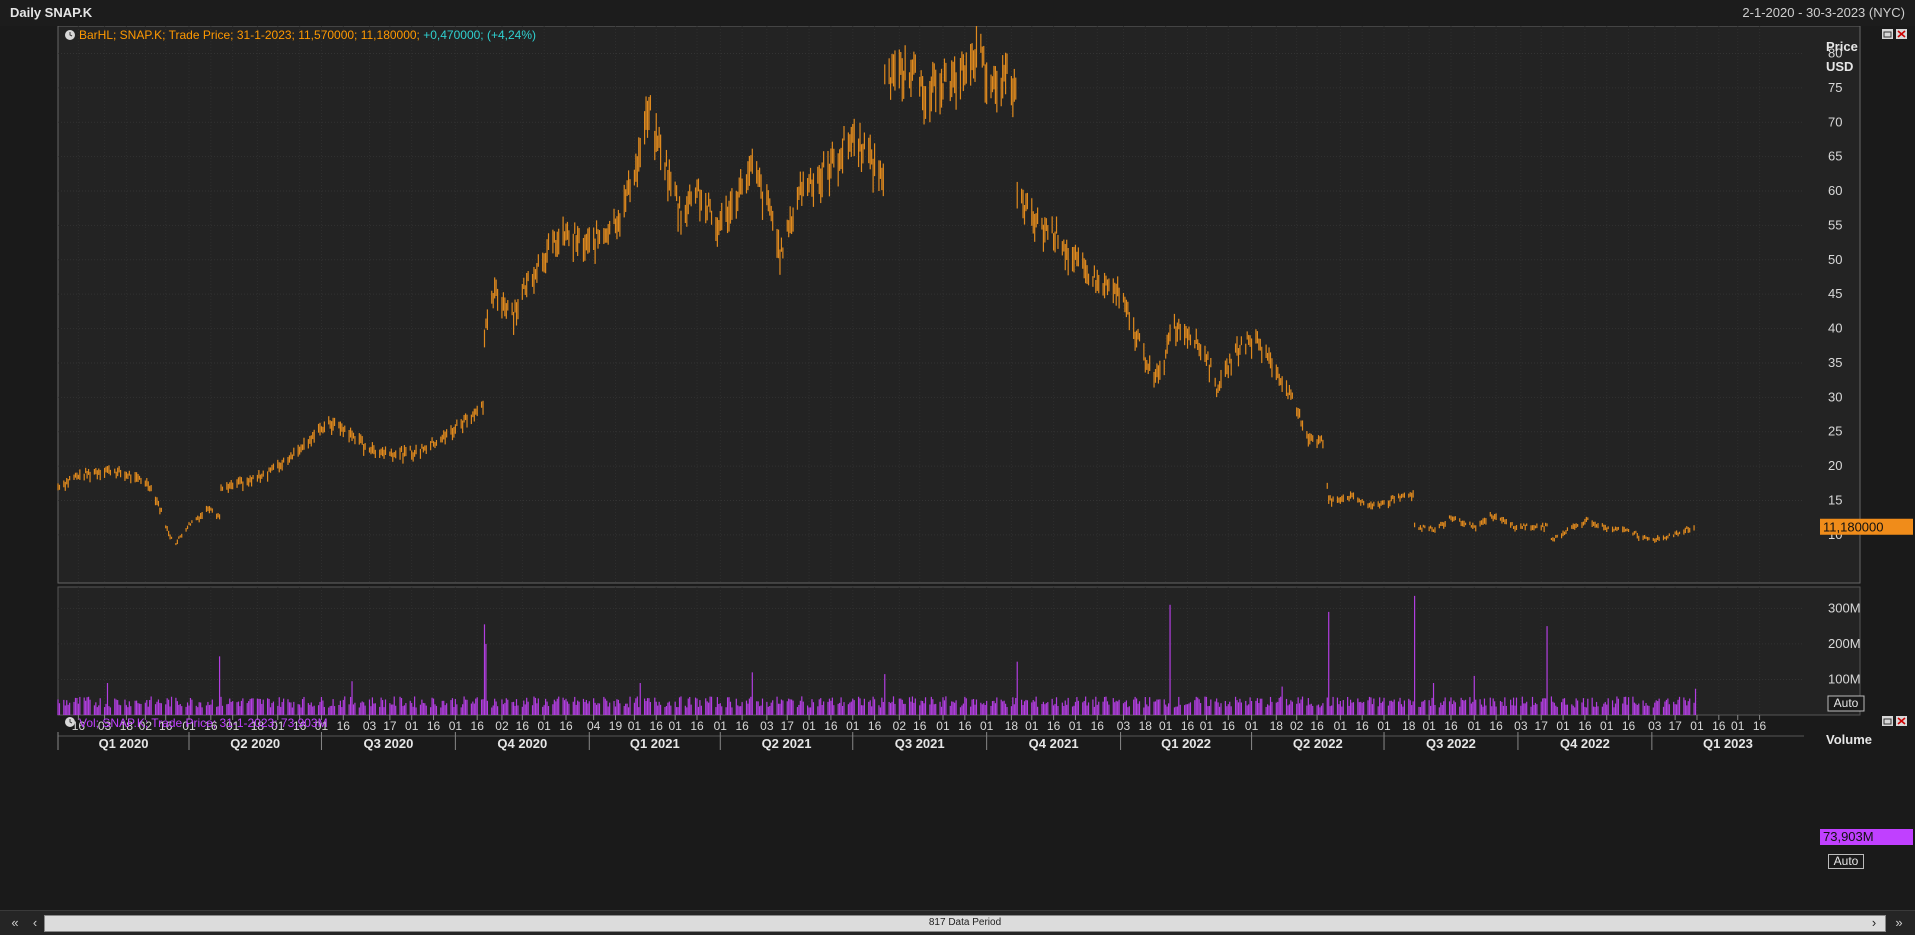 The width and height of the screenshot is (1915, 935). I want to click on volume-plot-area, so click(959, 651).